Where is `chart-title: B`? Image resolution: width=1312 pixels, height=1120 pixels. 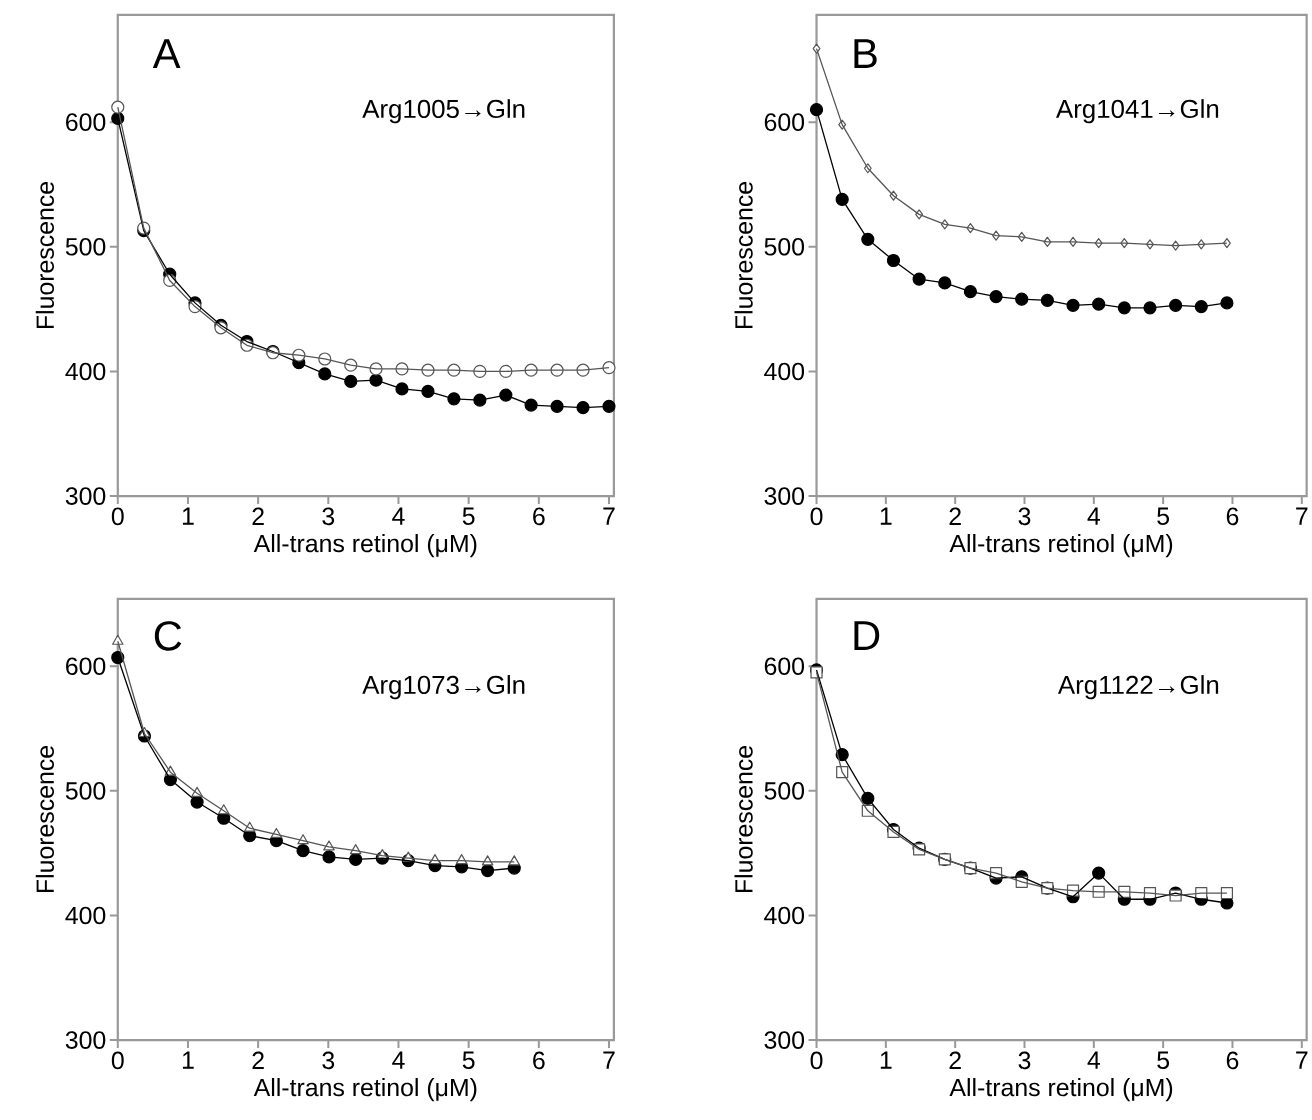 chart-title: B is located at coordinates (865, 53).